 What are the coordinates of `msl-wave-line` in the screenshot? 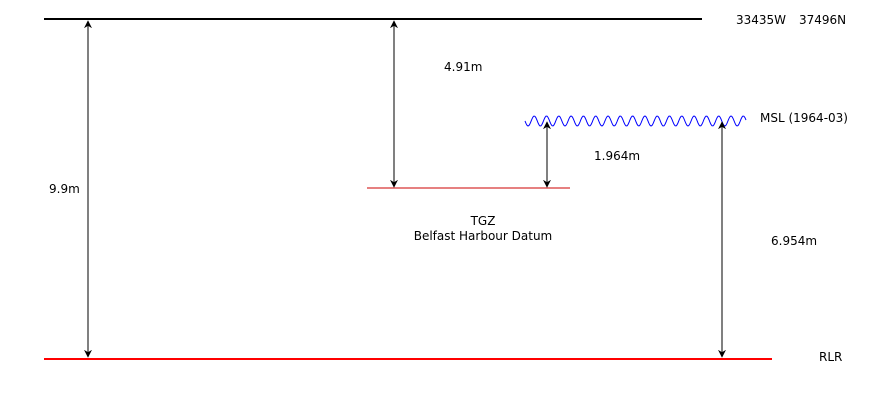 It's located at (635, 121).